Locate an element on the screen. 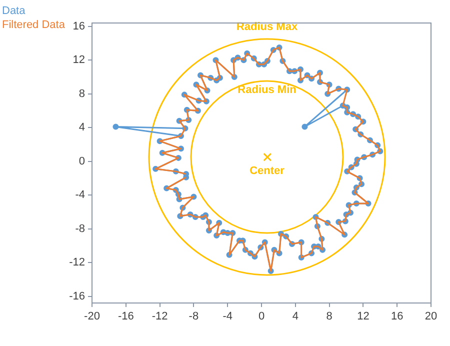 The height and width of the screenshot is (346, 450). x-tick-label: -12 is located at coordinates (160, 316).